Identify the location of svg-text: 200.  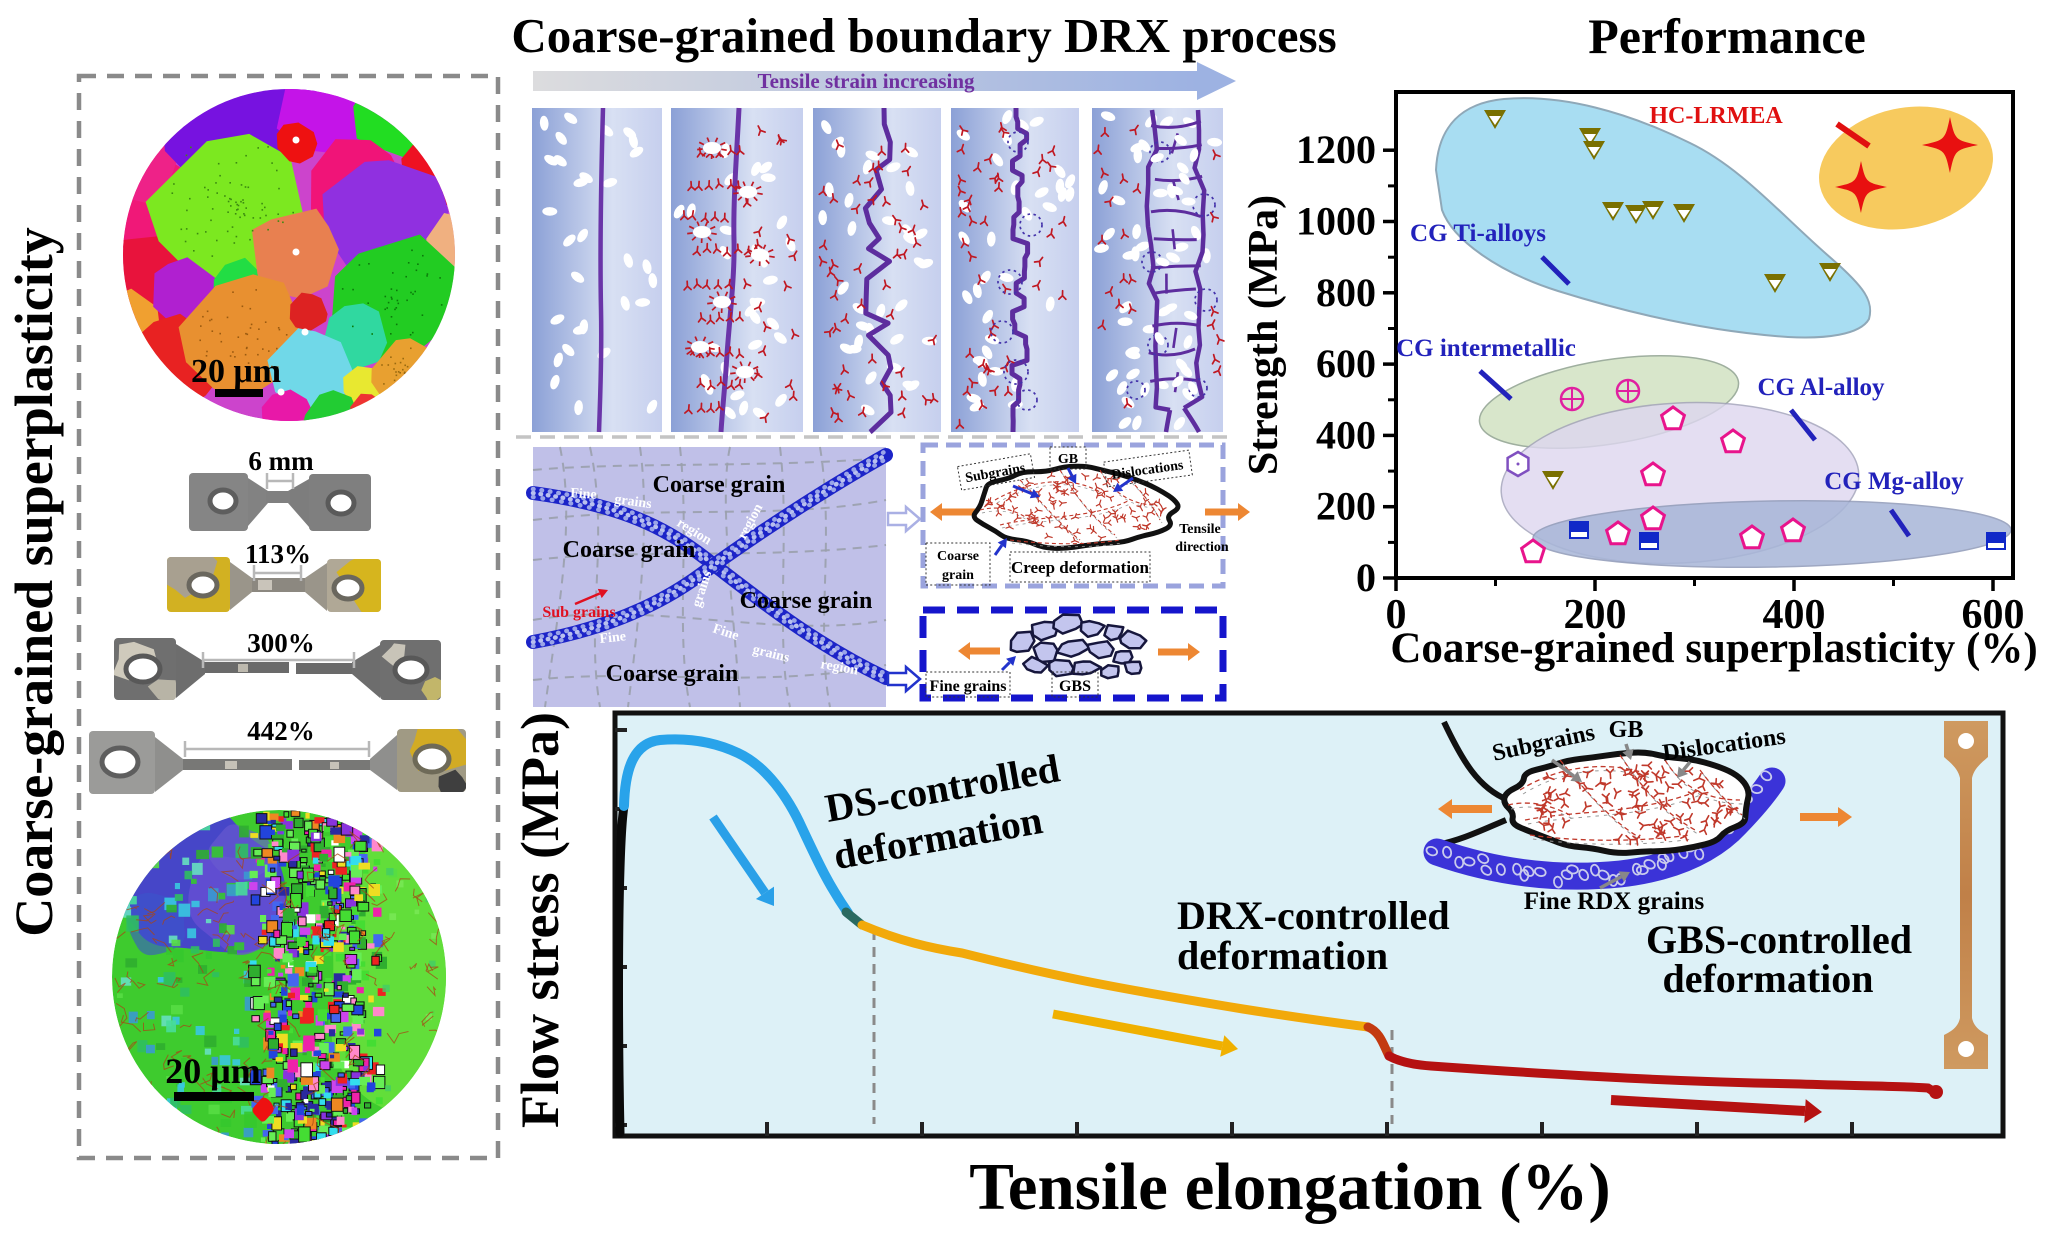
(1346, 506).